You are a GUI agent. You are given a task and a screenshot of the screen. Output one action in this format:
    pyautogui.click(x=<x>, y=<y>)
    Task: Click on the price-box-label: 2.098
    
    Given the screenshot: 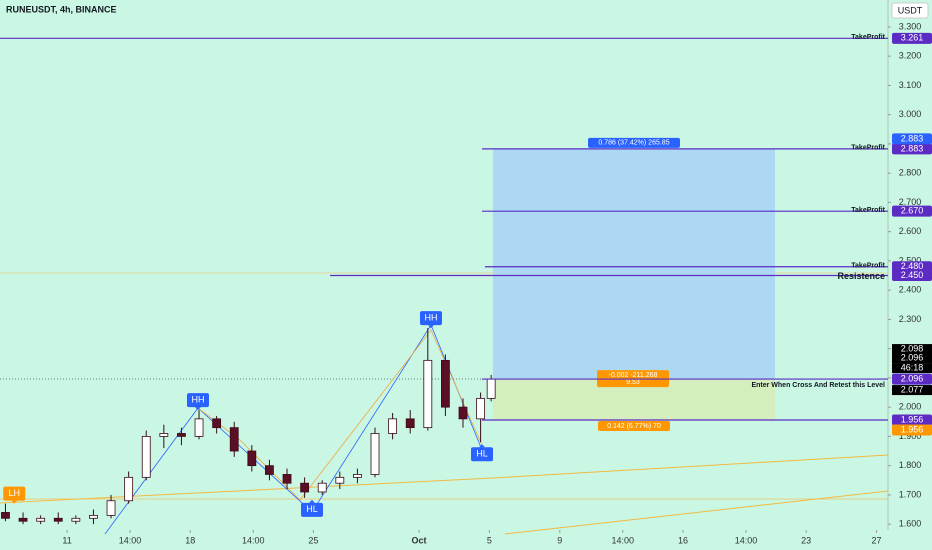 What is the action you would take?
    pyautogui.click(x=912, y=348)
    